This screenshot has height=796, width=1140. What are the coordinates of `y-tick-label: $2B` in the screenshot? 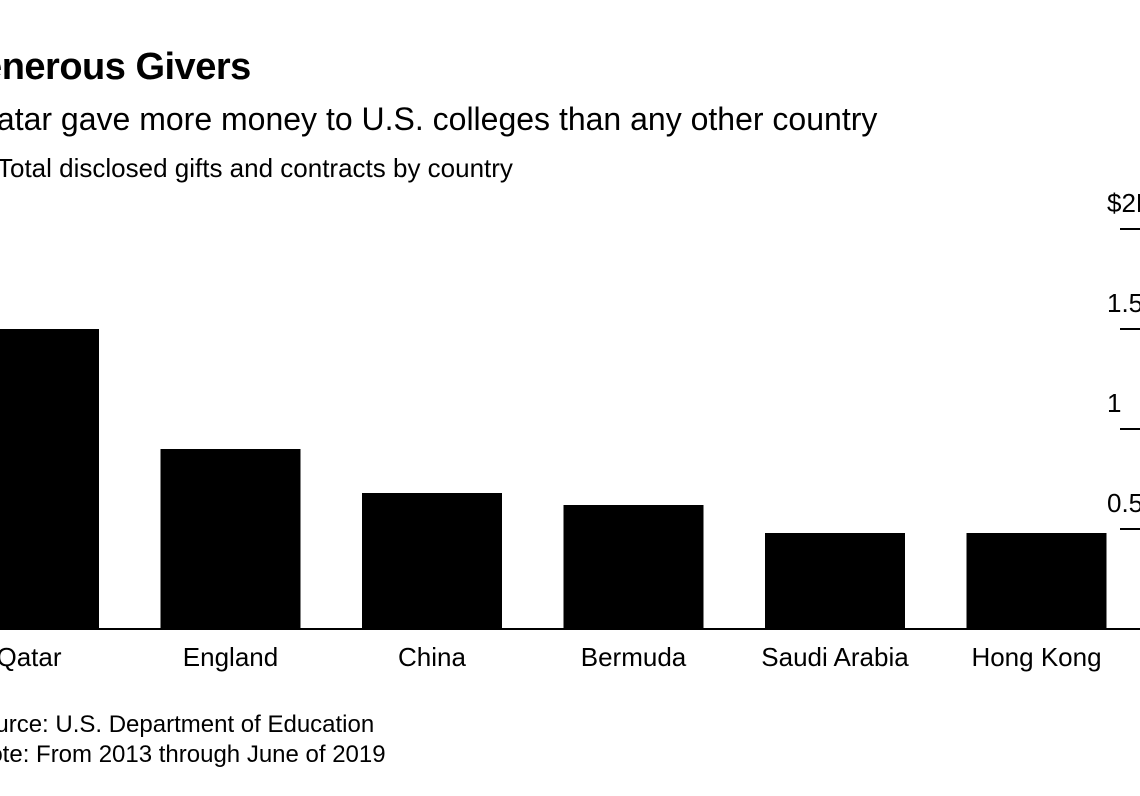 It's located at (1123, 203).